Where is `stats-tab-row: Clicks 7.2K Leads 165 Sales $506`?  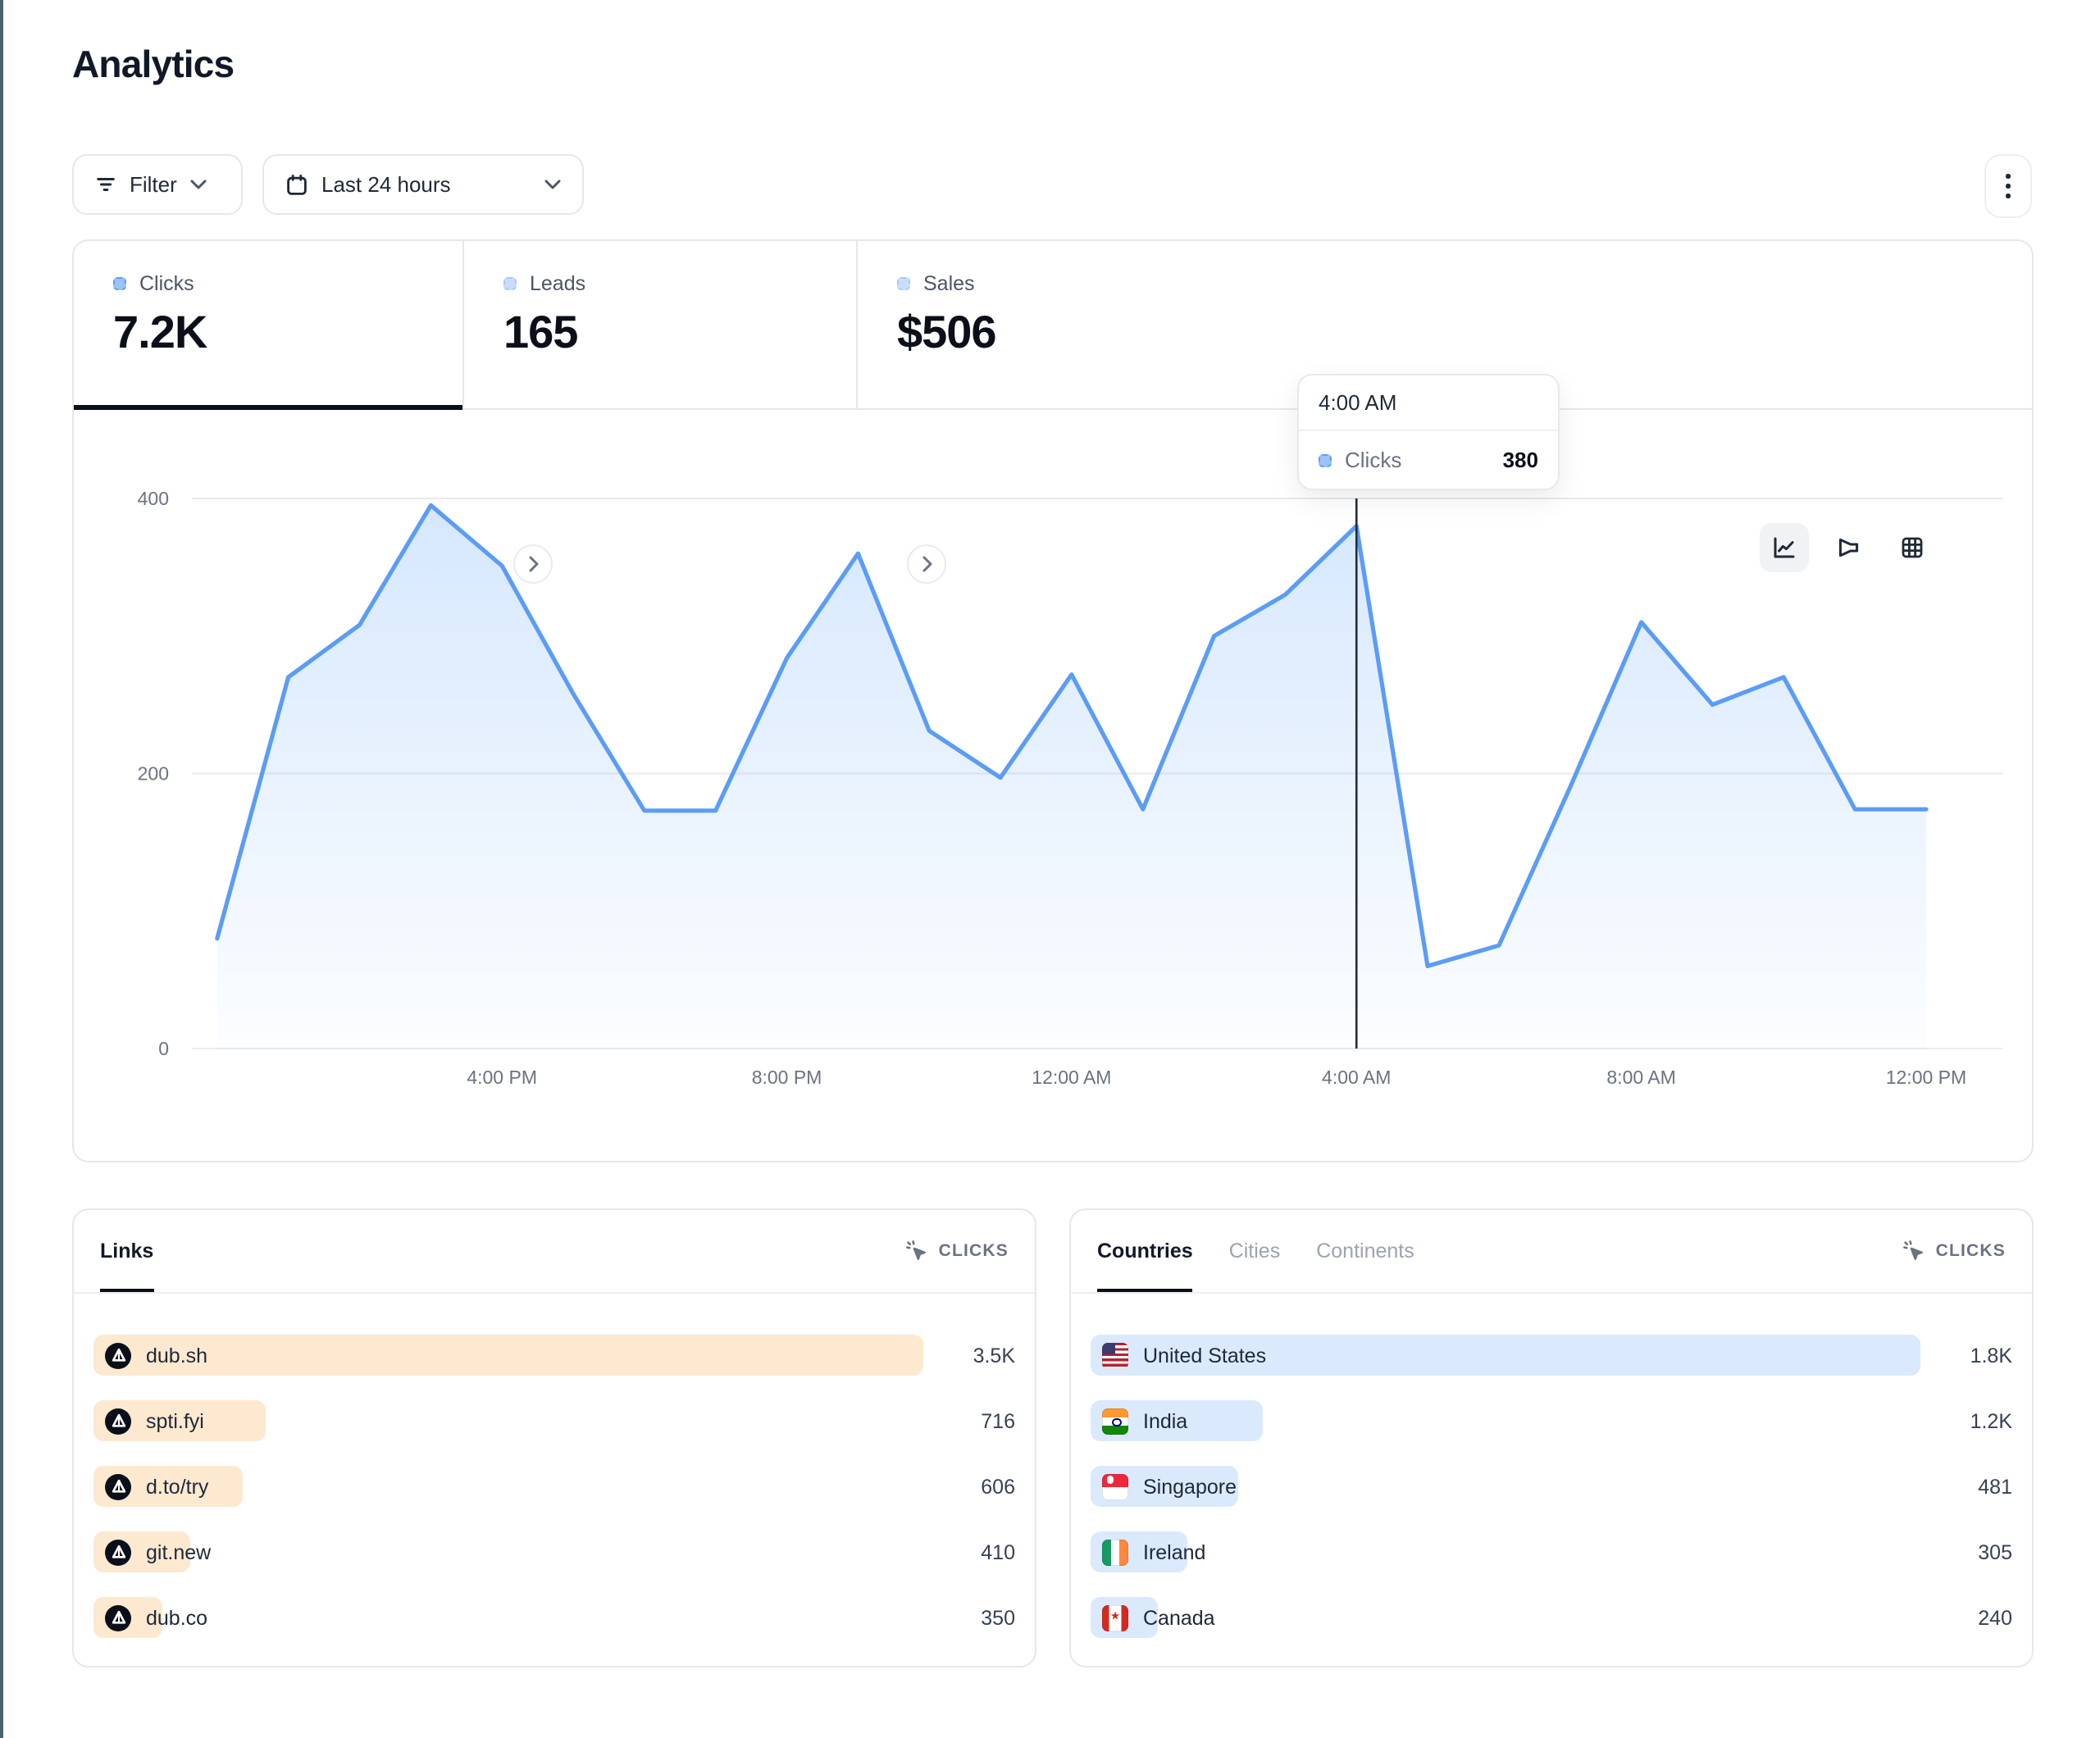 stats-tab-row: Clicks 7.2K Leads 165 Sales $506 is located at coordinates (1053, 325).